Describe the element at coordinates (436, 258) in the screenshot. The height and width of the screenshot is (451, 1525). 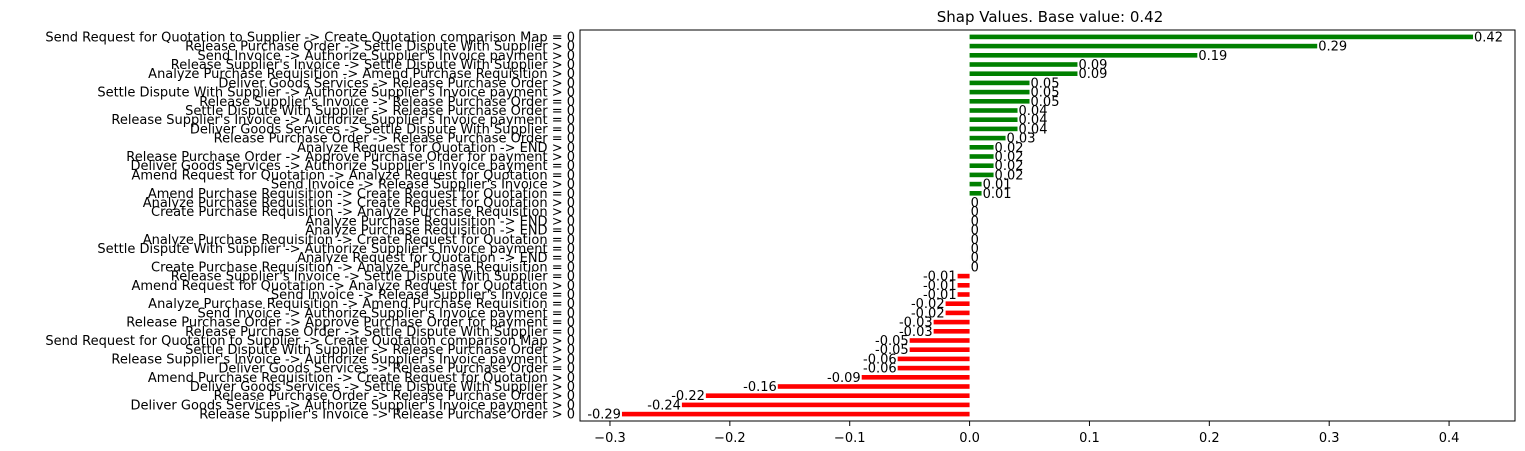
I see `category-label: Analyze Request for Quotation -> END = 0` at that location.